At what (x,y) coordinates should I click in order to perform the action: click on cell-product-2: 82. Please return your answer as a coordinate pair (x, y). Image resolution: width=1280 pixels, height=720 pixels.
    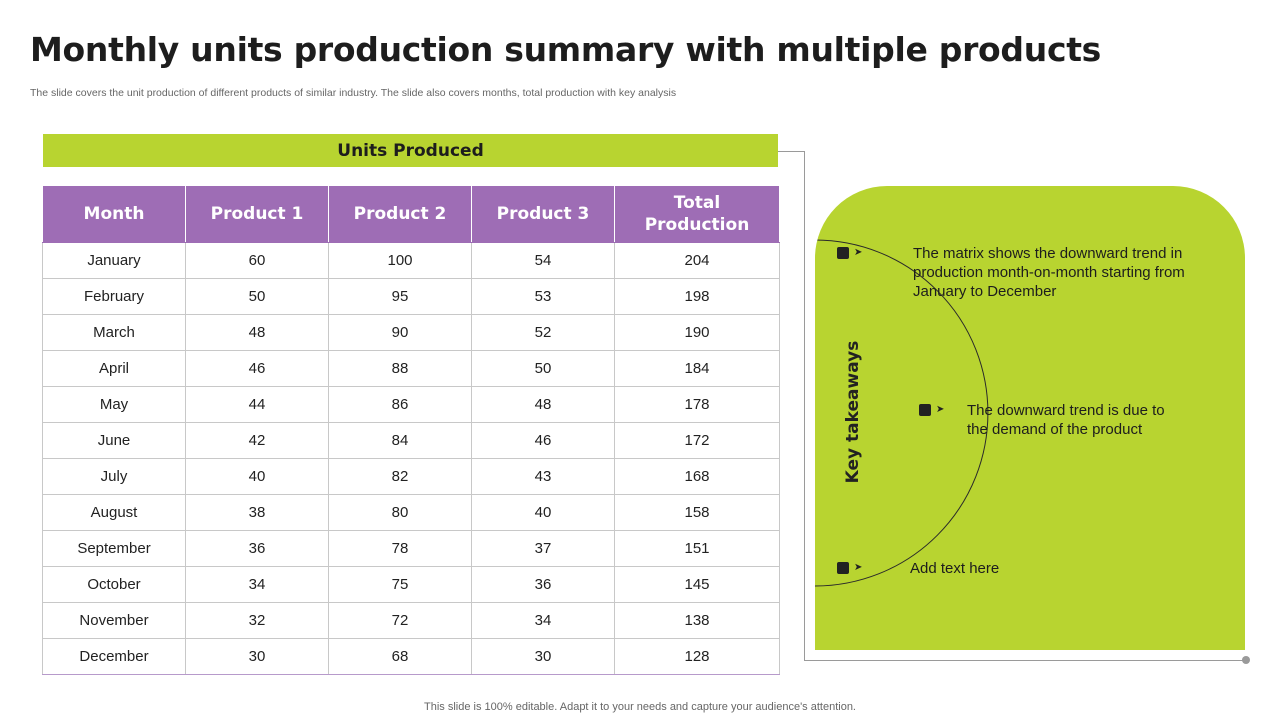
    Looking at the image, I should click on (400, 476).